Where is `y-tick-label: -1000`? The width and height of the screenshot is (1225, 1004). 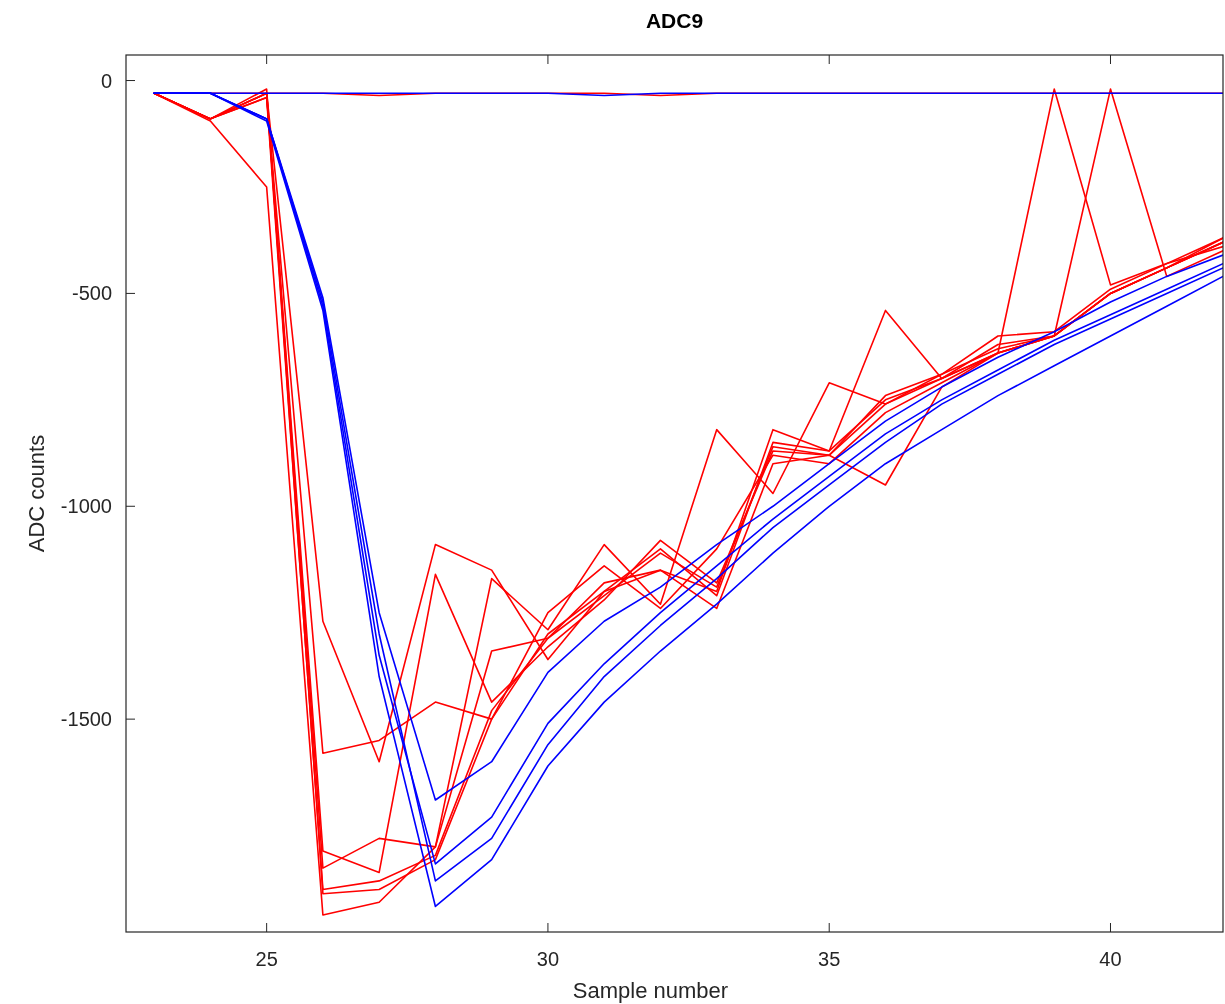
y-tick-label: -1000 is located at coordinates (86, 506).